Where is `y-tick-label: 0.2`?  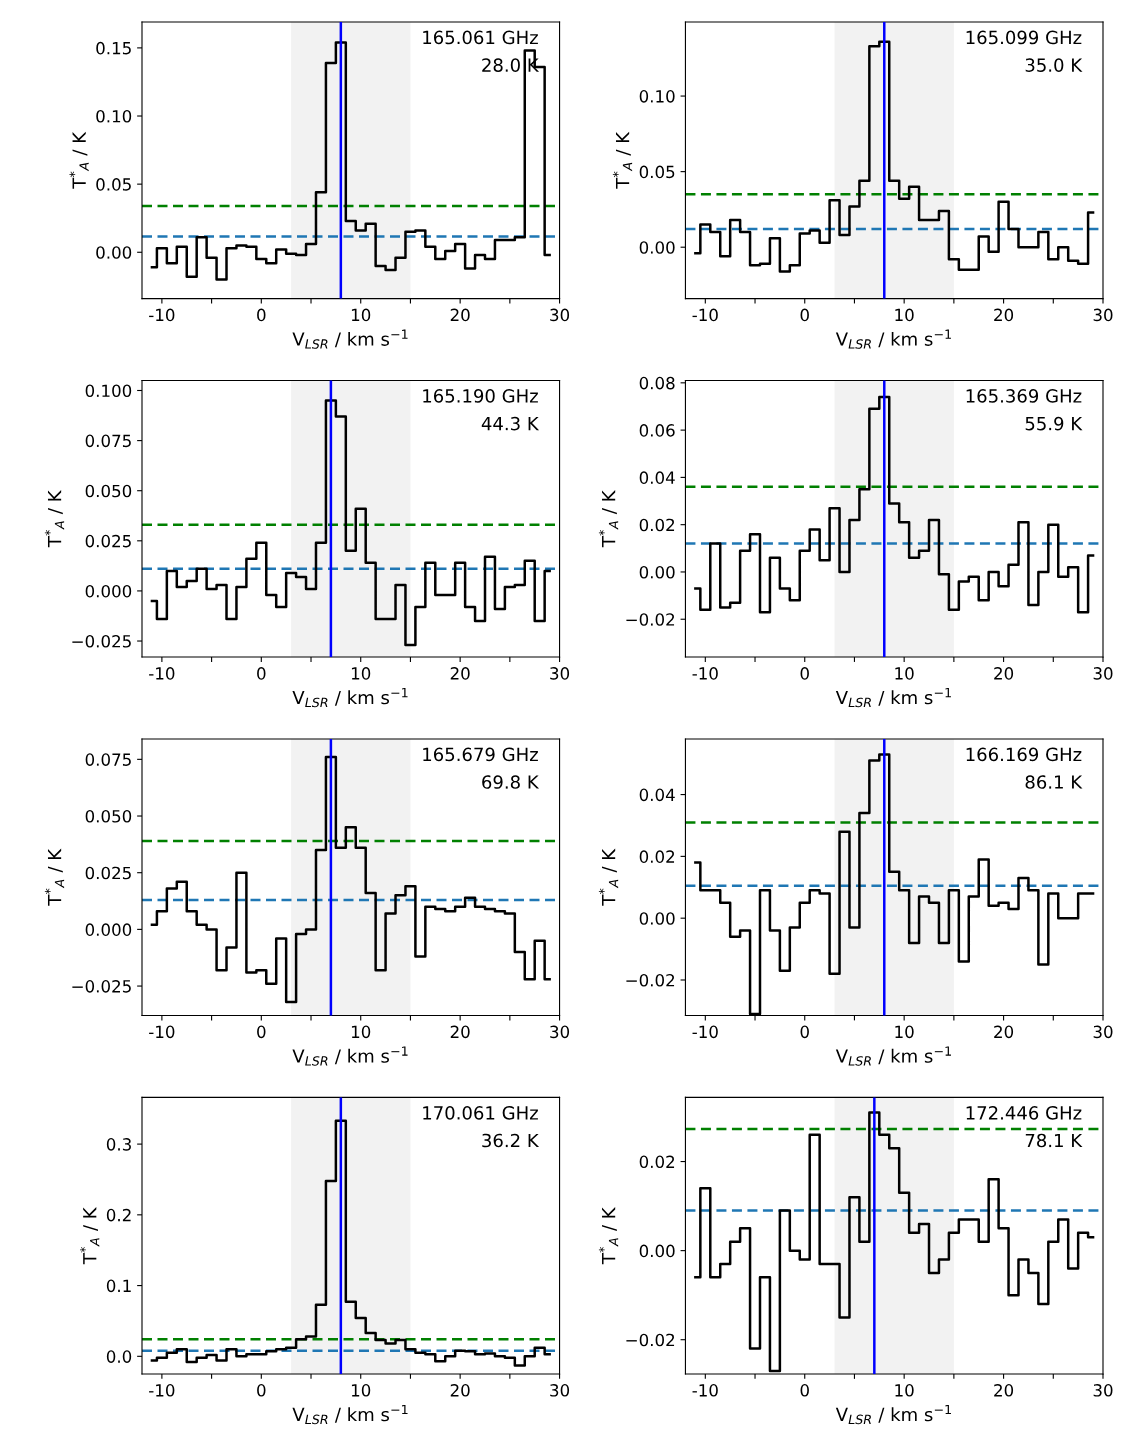 y-tick-label: 0.2 is located at coordinates (118, 1215).